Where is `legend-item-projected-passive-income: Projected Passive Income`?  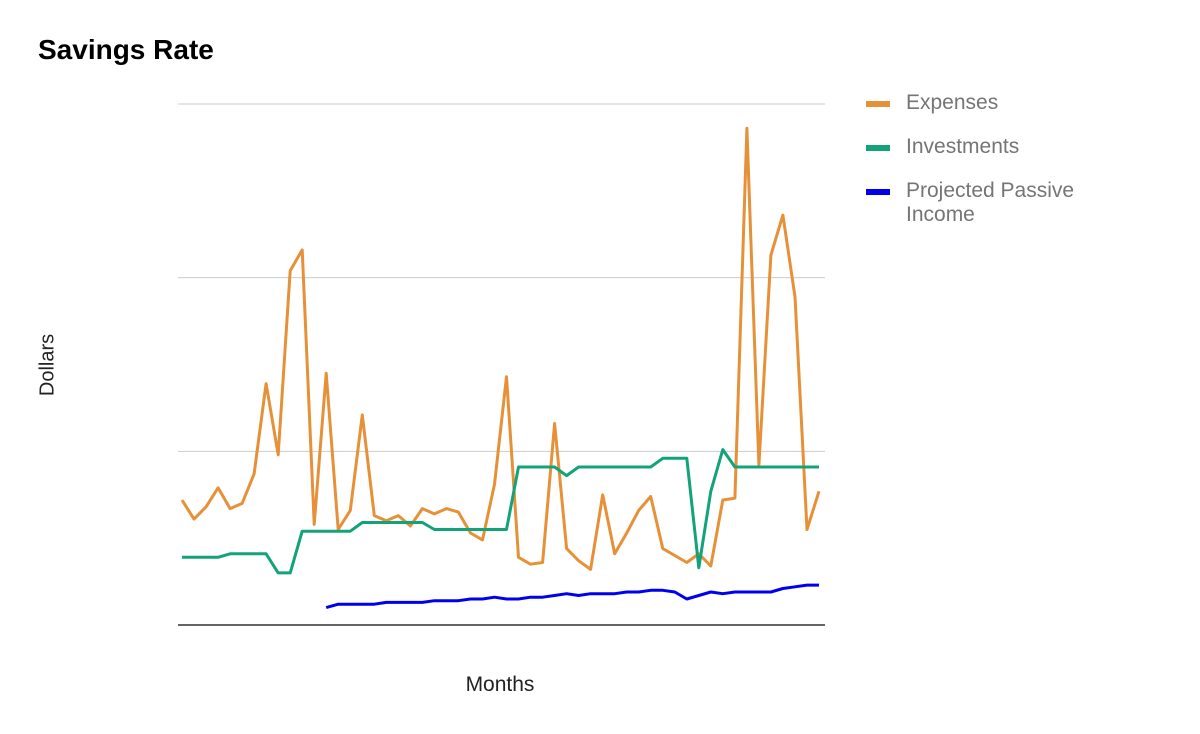
legend-item-projected-passive-income: Projected Passive Income is located at coordinates (986, 203).